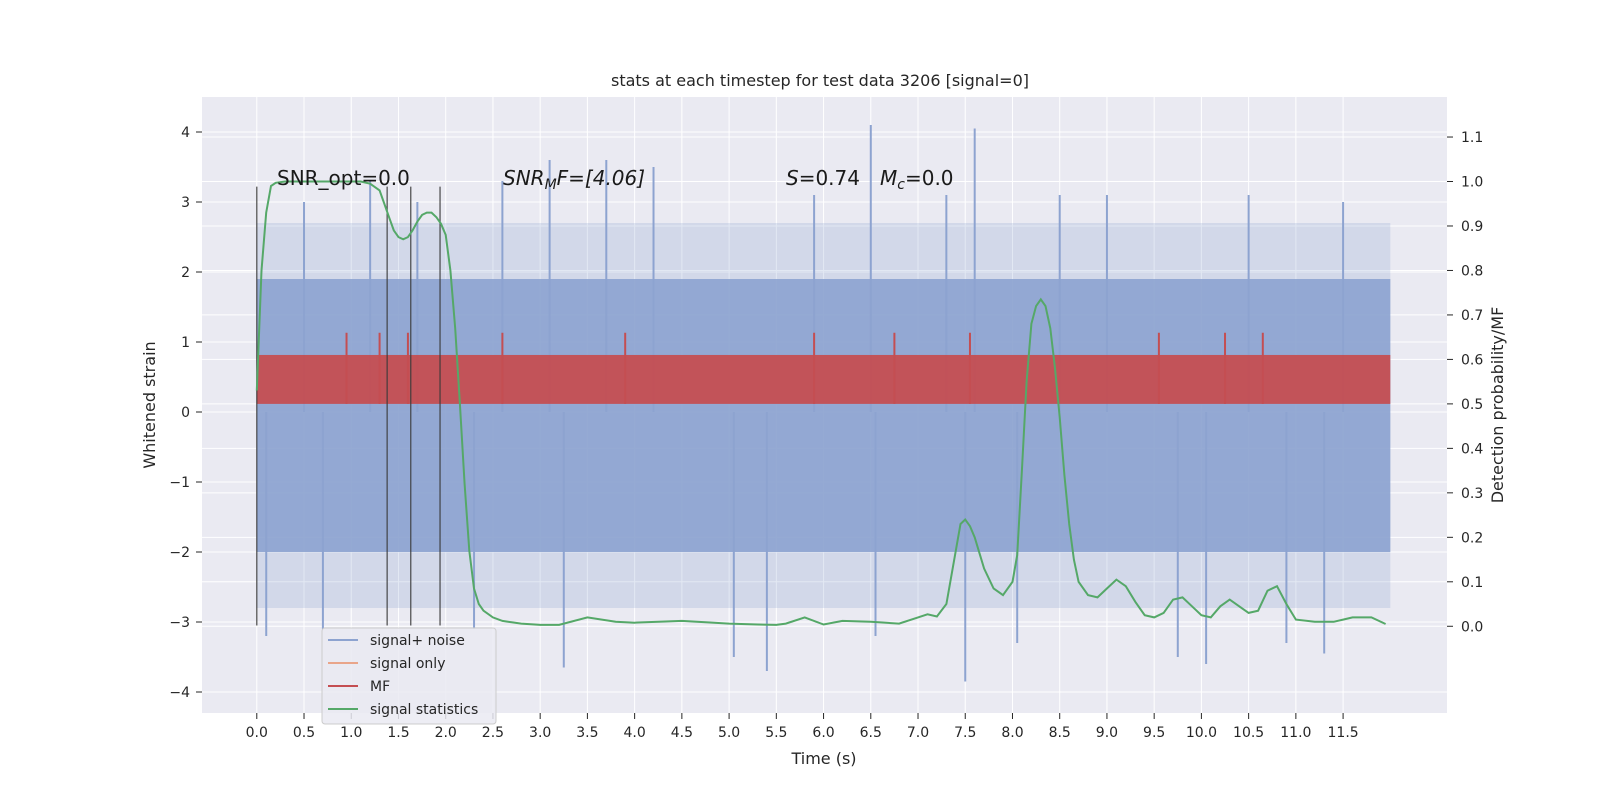 The height and width of the screenshot is (800, 1600). I want to click on x-tick-label: 9.5, so click(1154, 733).